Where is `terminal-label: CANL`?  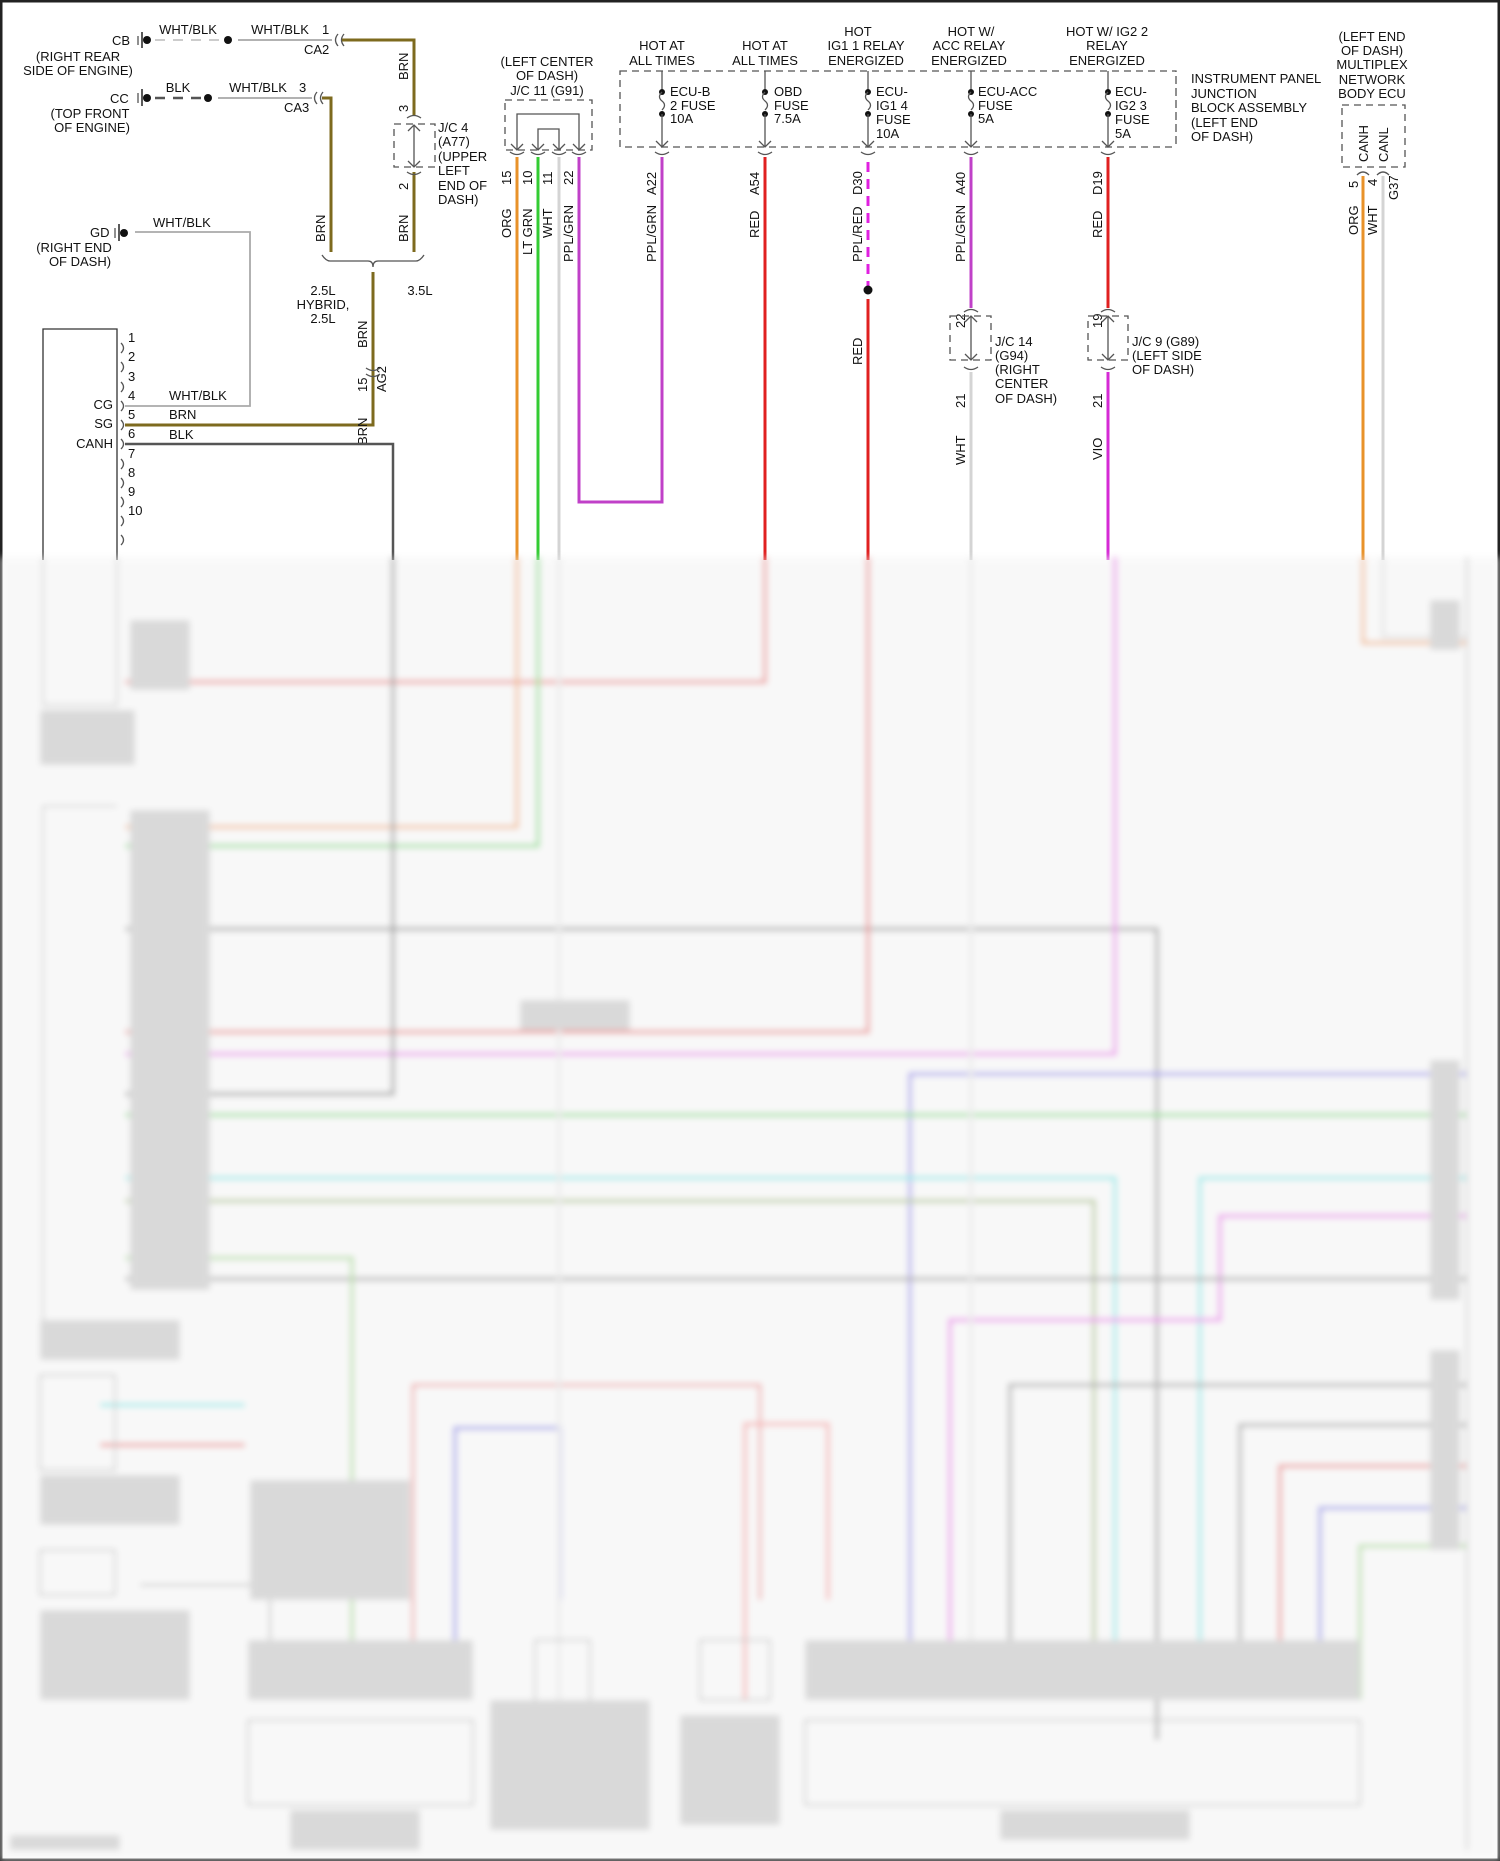 terminal-label: CANL is located at coordinates (1383, 144).